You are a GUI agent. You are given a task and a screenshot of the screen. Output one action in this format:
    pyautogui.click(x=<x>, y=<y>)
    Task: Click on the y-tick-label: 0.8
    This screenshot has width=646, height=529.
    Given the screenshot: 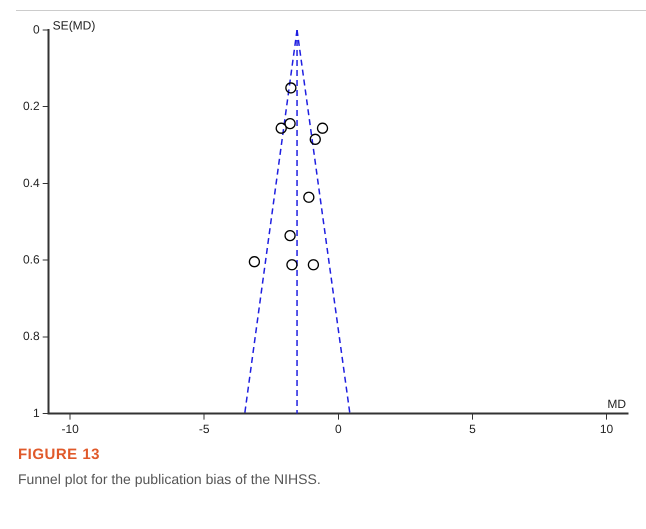 What is the action you would take?
    pyautogui.click(x=31, y=336)
    